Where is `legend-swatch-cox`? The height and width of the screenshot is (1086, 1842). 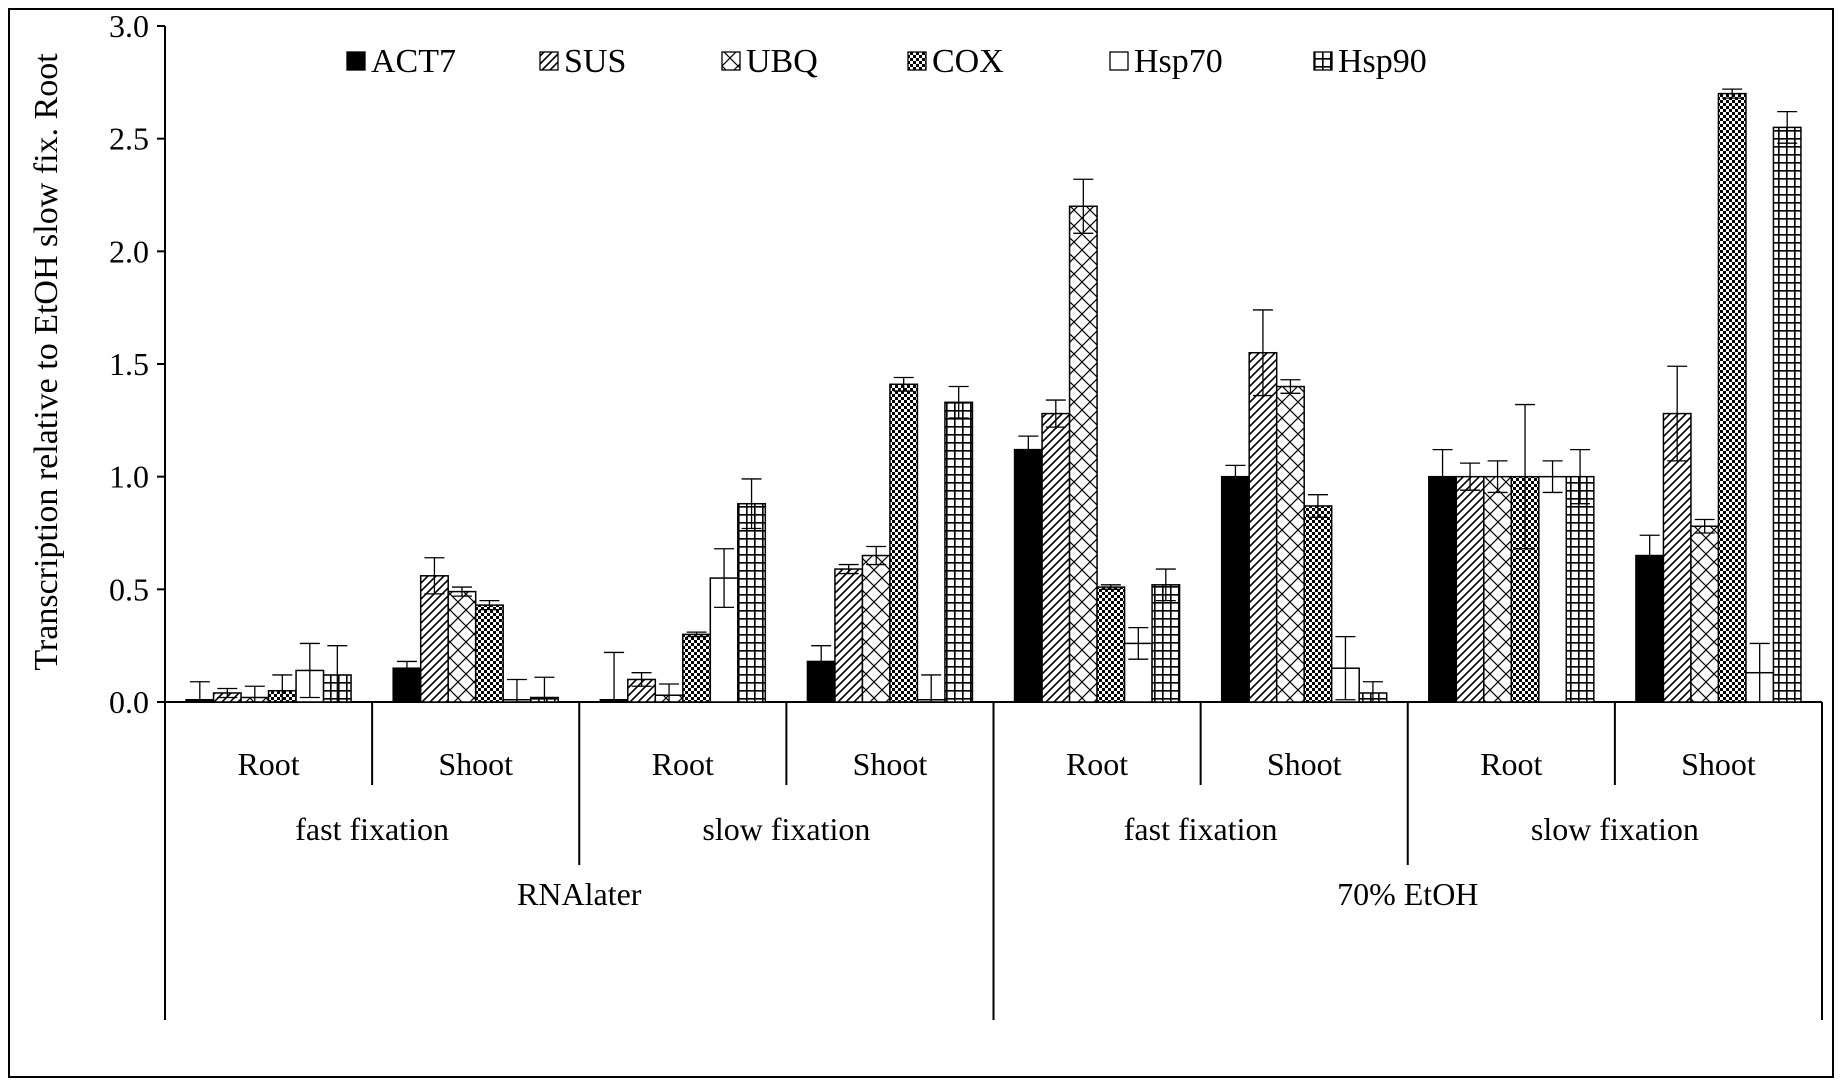
legend-swatch-cox is located at coordinates (917, 61).